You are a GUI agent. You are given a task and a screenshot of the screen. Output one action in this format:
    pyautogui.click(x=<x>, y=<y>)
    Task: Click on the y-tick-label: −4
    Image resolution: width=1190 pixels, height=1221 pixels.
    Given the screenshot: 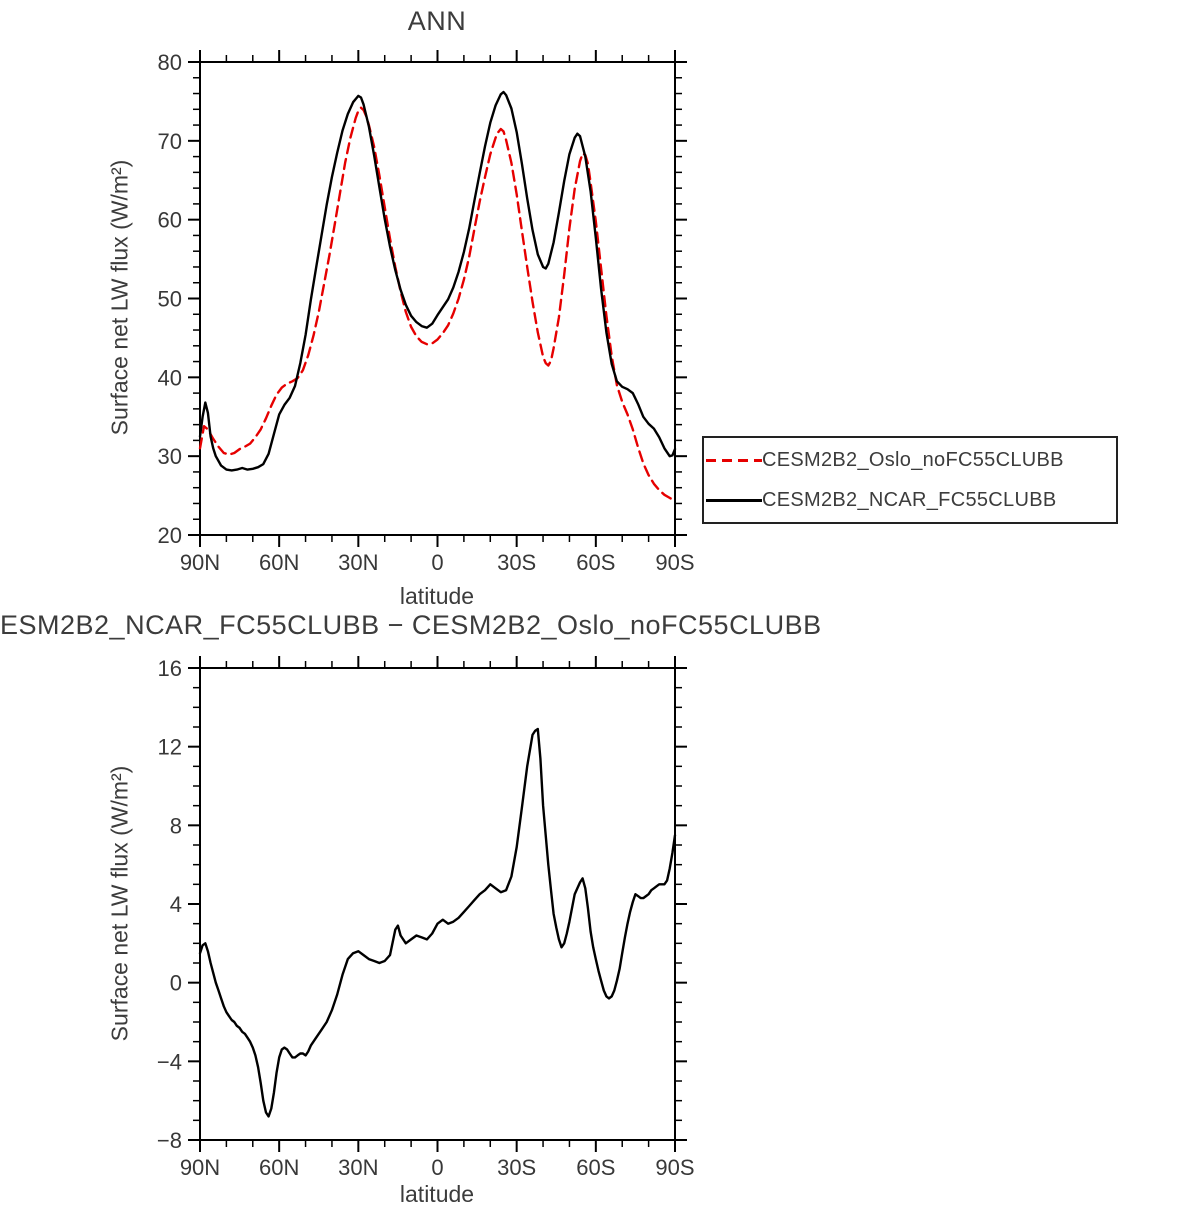 What is the action you would take?
    pyautogui.click(x=169, y=1061)
    